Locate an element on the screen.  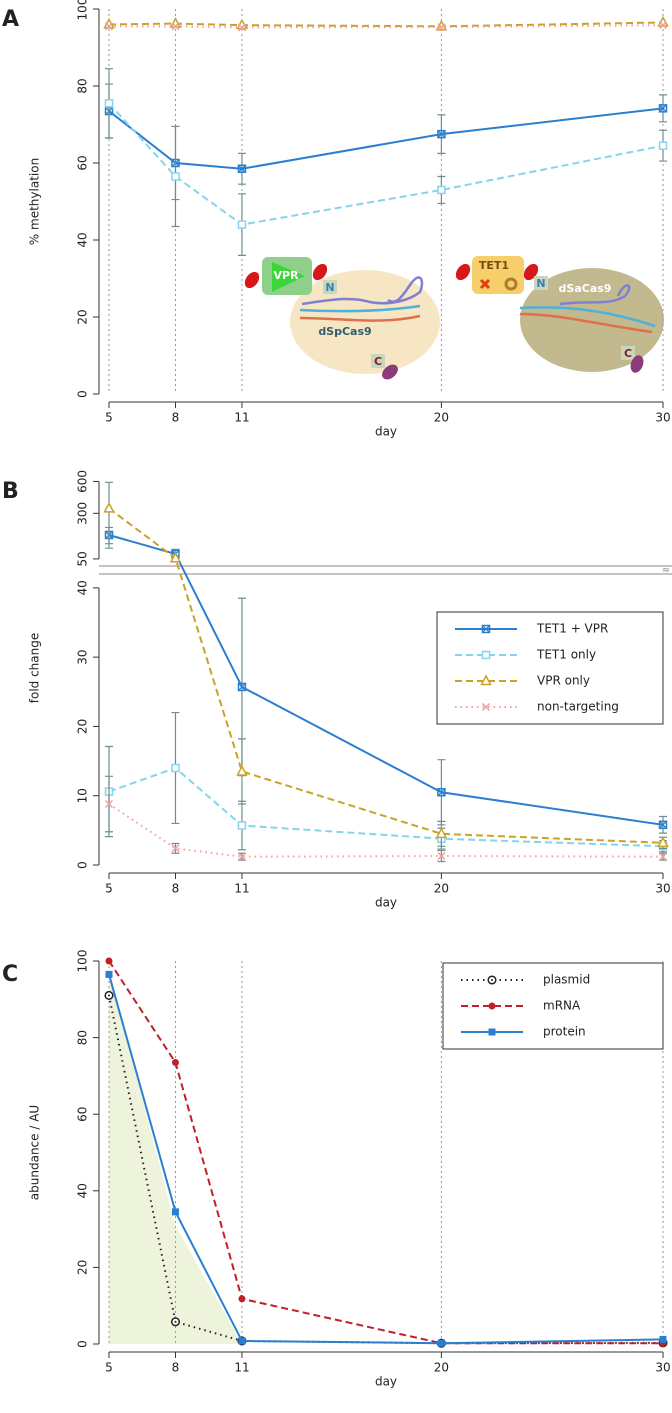
y-tick-label: 20 is located at coordinates (83, 1267).